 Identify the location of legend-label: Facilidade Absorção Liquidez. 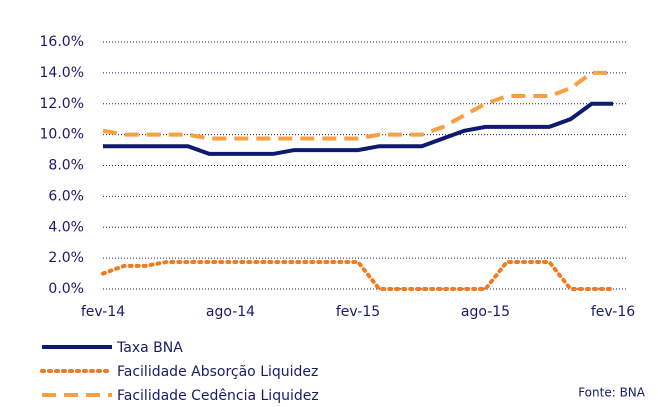
(217, 372).